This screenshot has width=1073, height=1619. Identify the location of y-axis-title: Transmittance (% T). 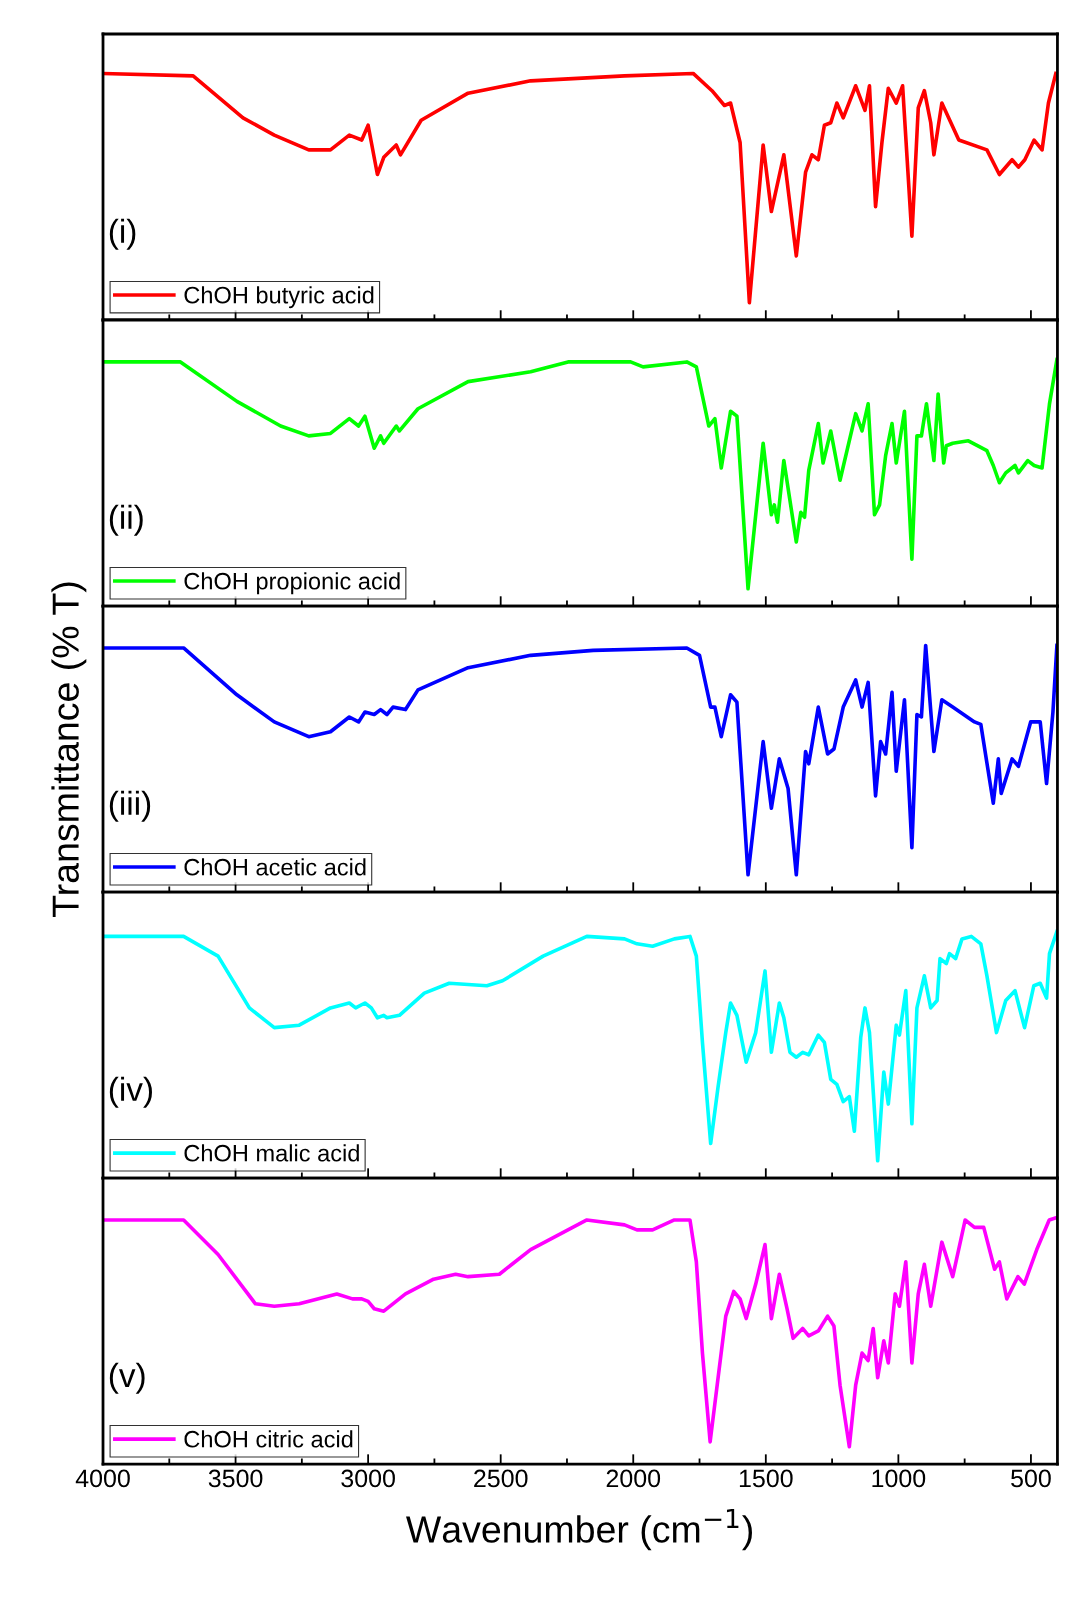
(69, 749).